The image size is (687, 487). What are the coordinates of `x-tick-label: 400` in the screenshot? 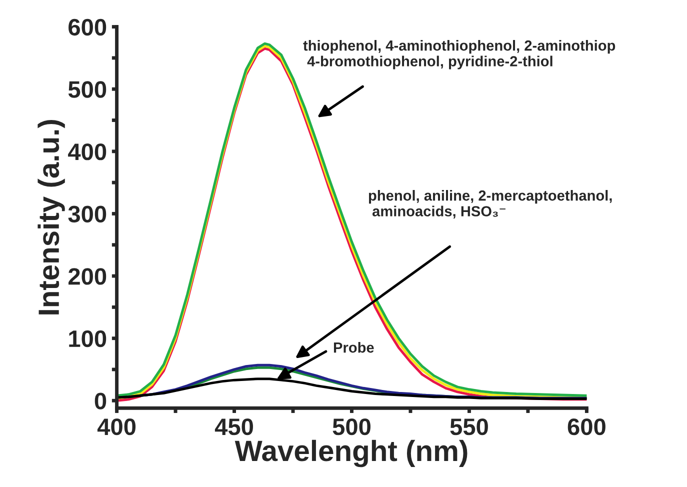 It's located at (116, 427).